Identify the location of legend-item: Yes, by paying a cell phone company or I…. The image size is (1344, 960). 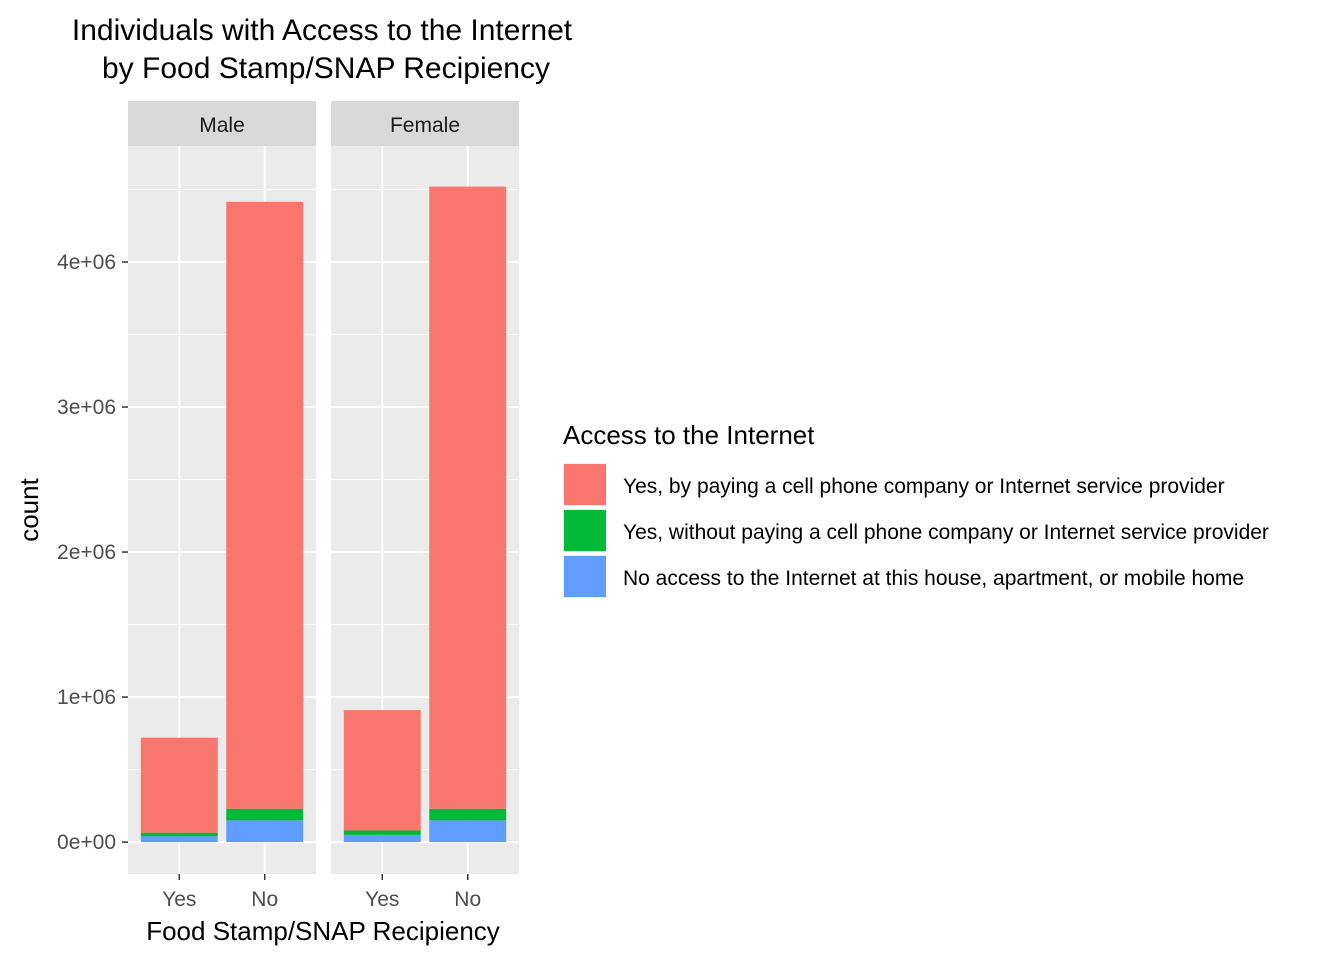
(894, 484).